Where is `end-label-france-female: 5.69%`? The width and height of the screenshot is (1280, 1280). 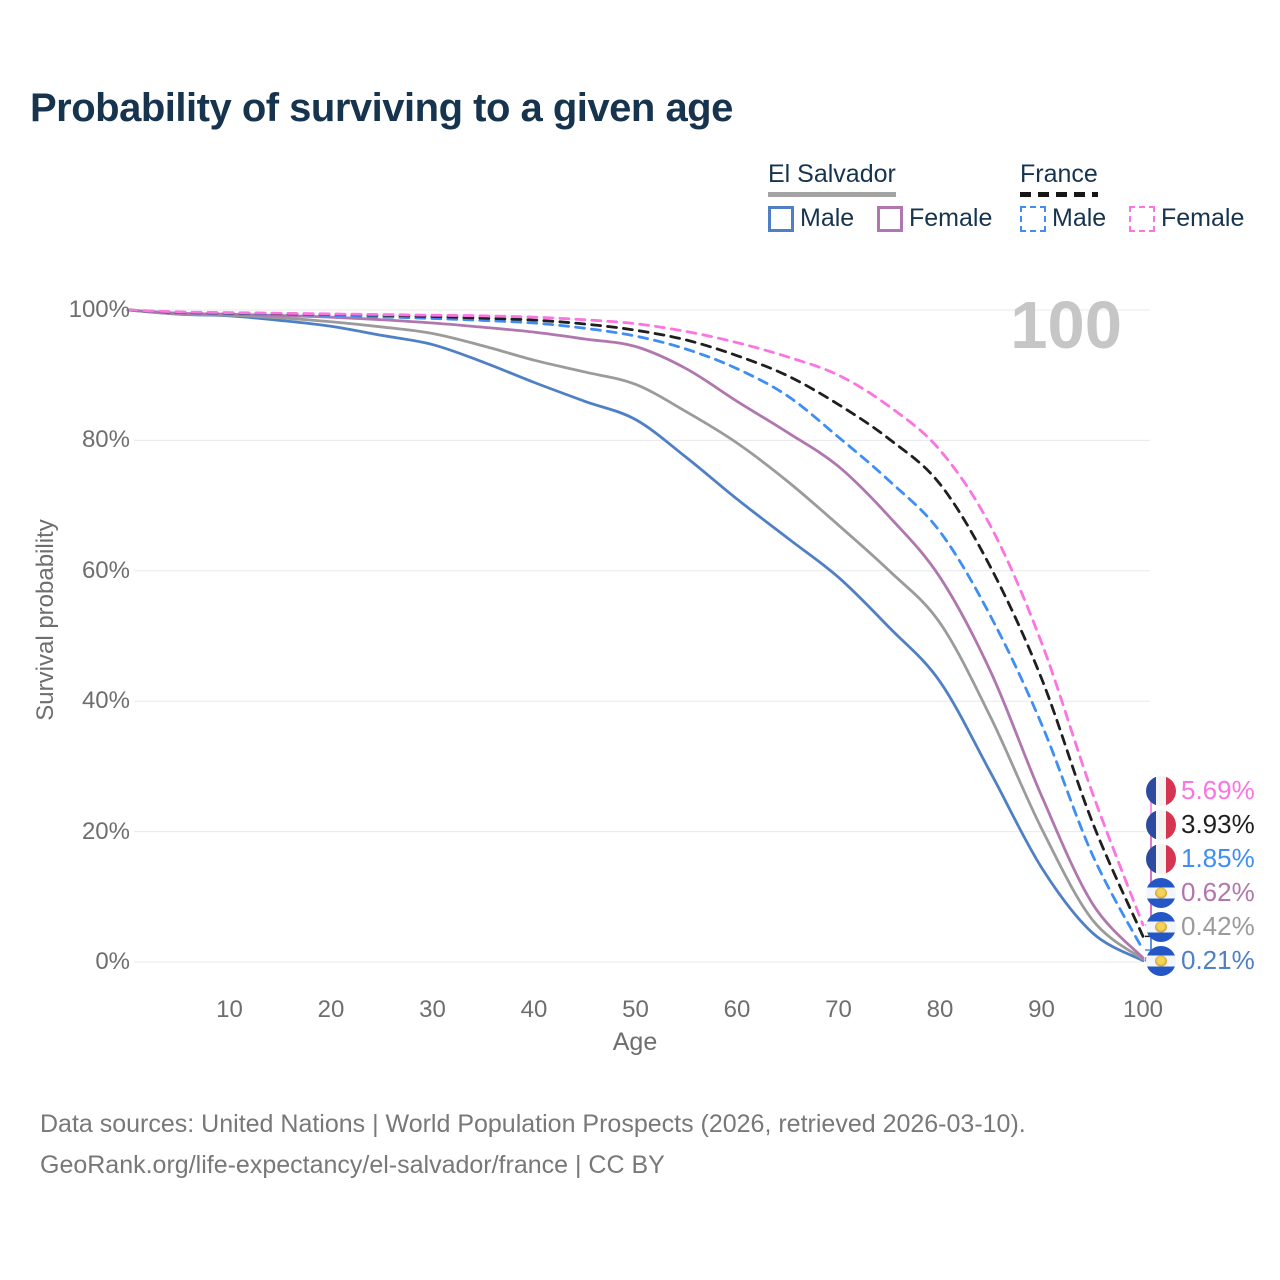 end-label-france-female: 5.69% is located at coordinates (1200, 791).